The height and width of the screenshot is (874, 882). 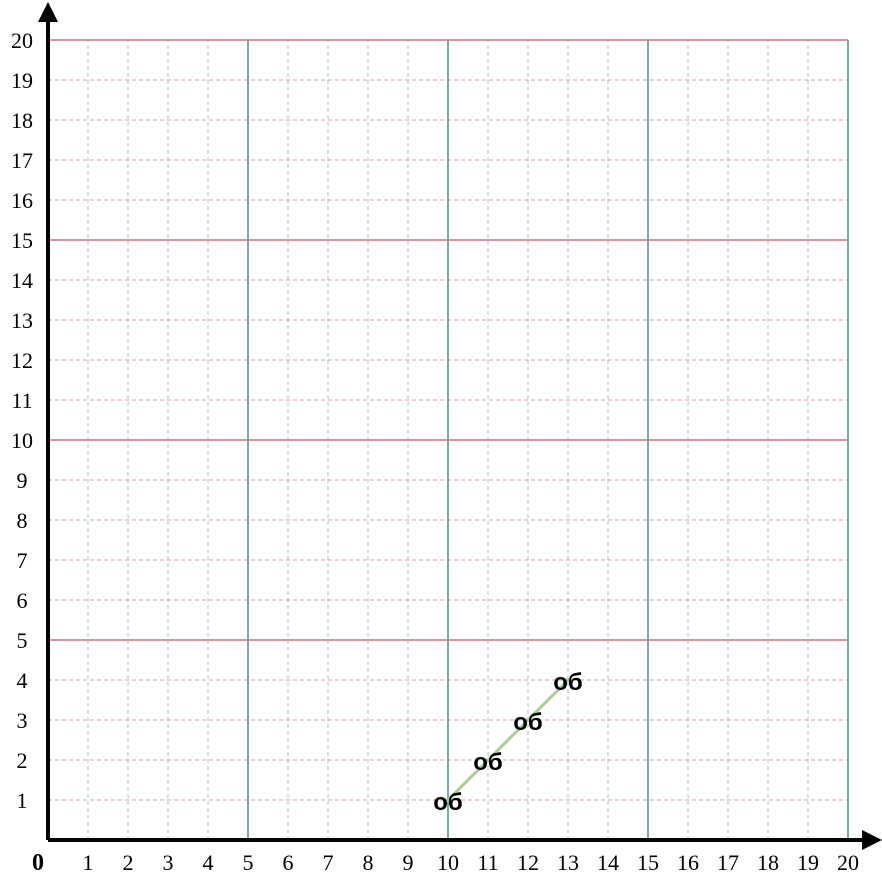 What do you see at coordinates (528, 862) in the screenshot?
I see `x-tick-label: 12` at bounding box center [528, 862].